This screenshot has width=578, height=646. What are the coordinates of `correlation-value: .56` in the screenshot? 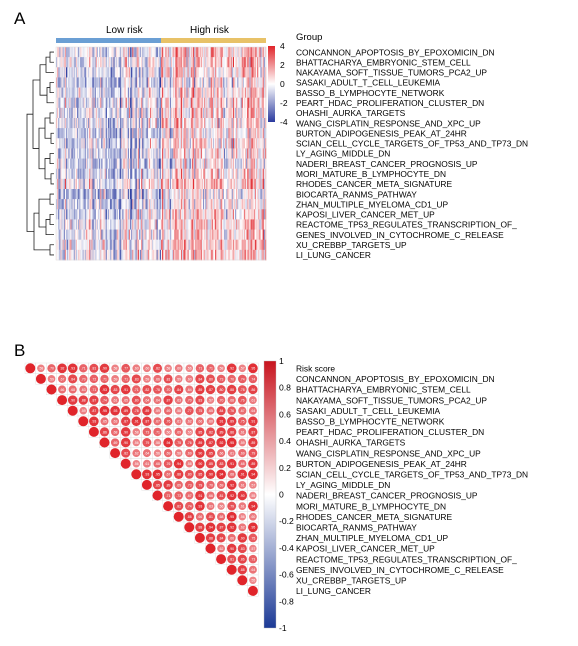 It's located at (136, 443).